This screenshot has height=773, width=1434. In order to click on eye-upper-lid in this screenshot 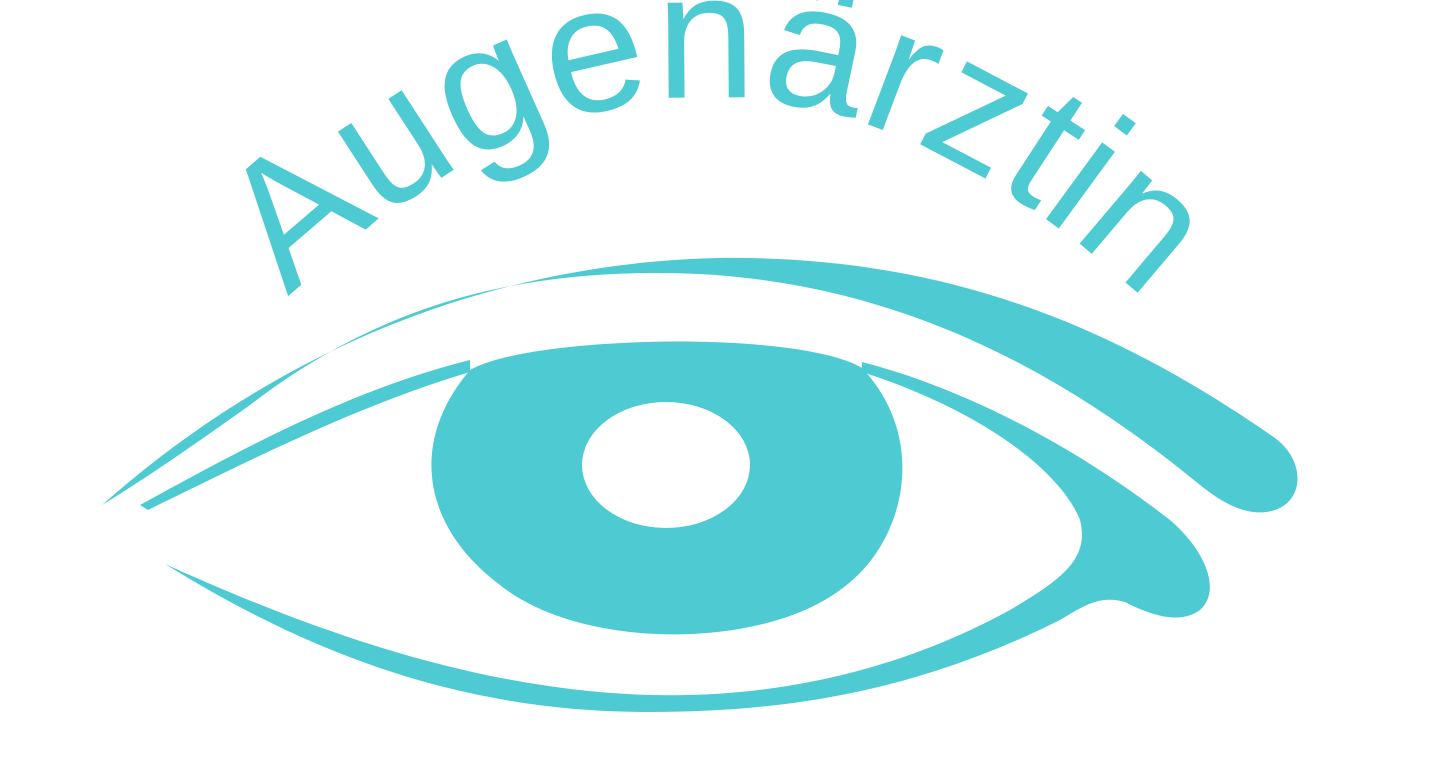, I will do `click(305, 435)`.